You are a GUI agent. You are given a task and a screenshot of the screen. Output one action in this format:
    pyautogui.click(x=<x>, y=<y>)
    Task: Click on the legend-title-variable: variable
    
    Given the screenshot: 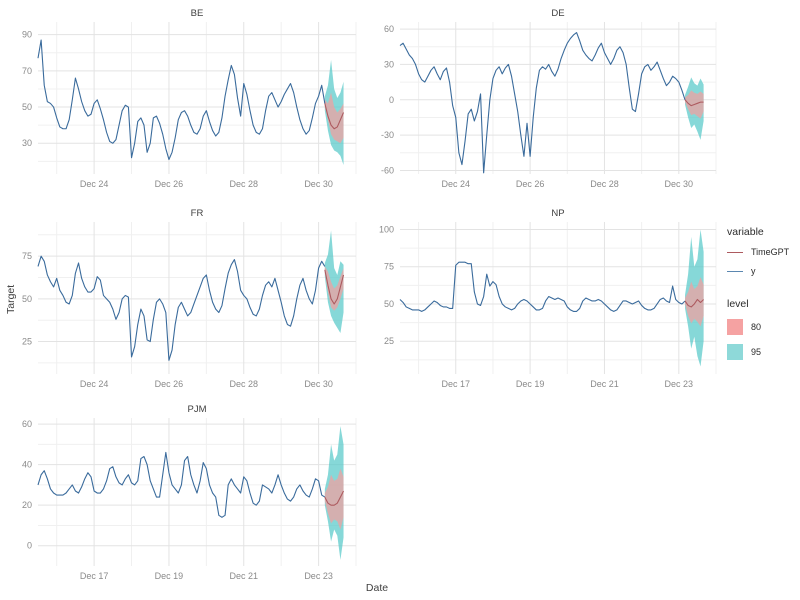 What is the action you would take?
    pyautogui.click(x=745, y=232)
    